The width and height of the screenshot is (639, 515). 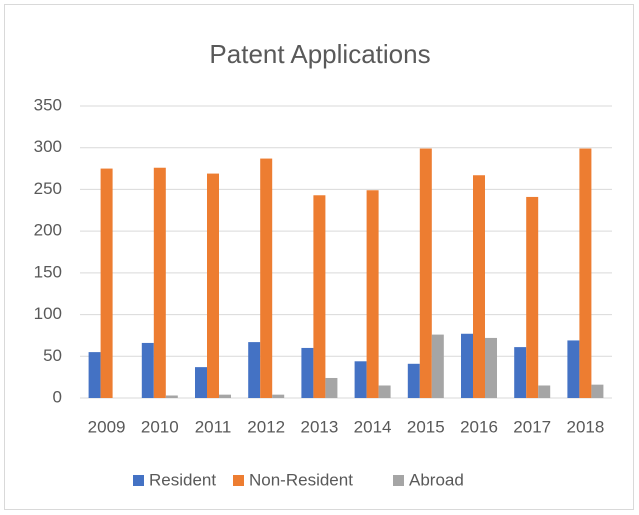 What do you see at coordinates (48, 313) in the screenshot?
I see `y-tick-label: 100` at bounding box center [48, 313].